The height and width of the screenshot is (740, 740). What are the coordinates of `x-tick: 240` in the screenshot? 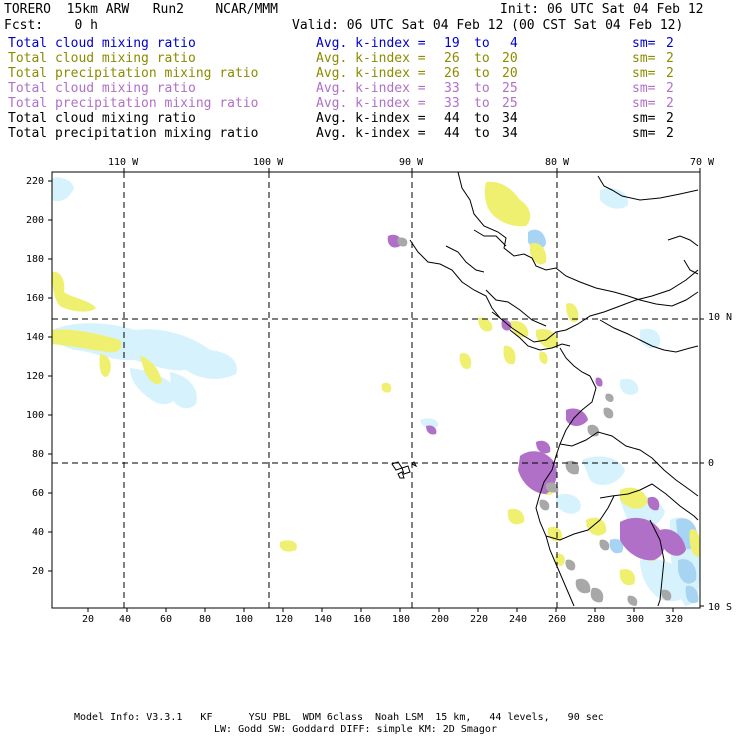 It's located at (518, 619).